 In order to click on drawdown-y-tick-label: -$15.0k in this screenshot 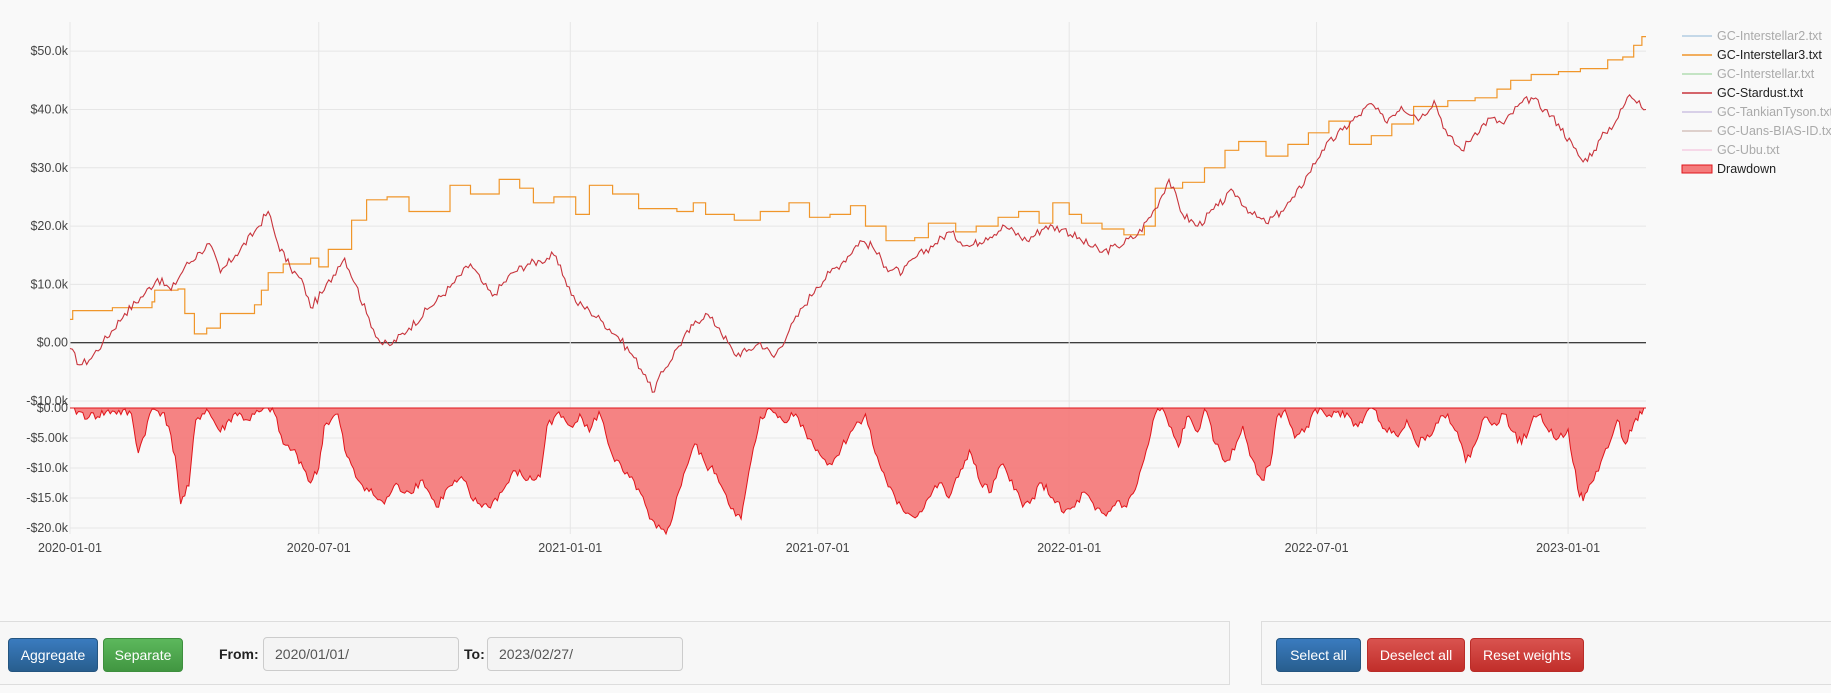, I will do `click(47, 498)`.